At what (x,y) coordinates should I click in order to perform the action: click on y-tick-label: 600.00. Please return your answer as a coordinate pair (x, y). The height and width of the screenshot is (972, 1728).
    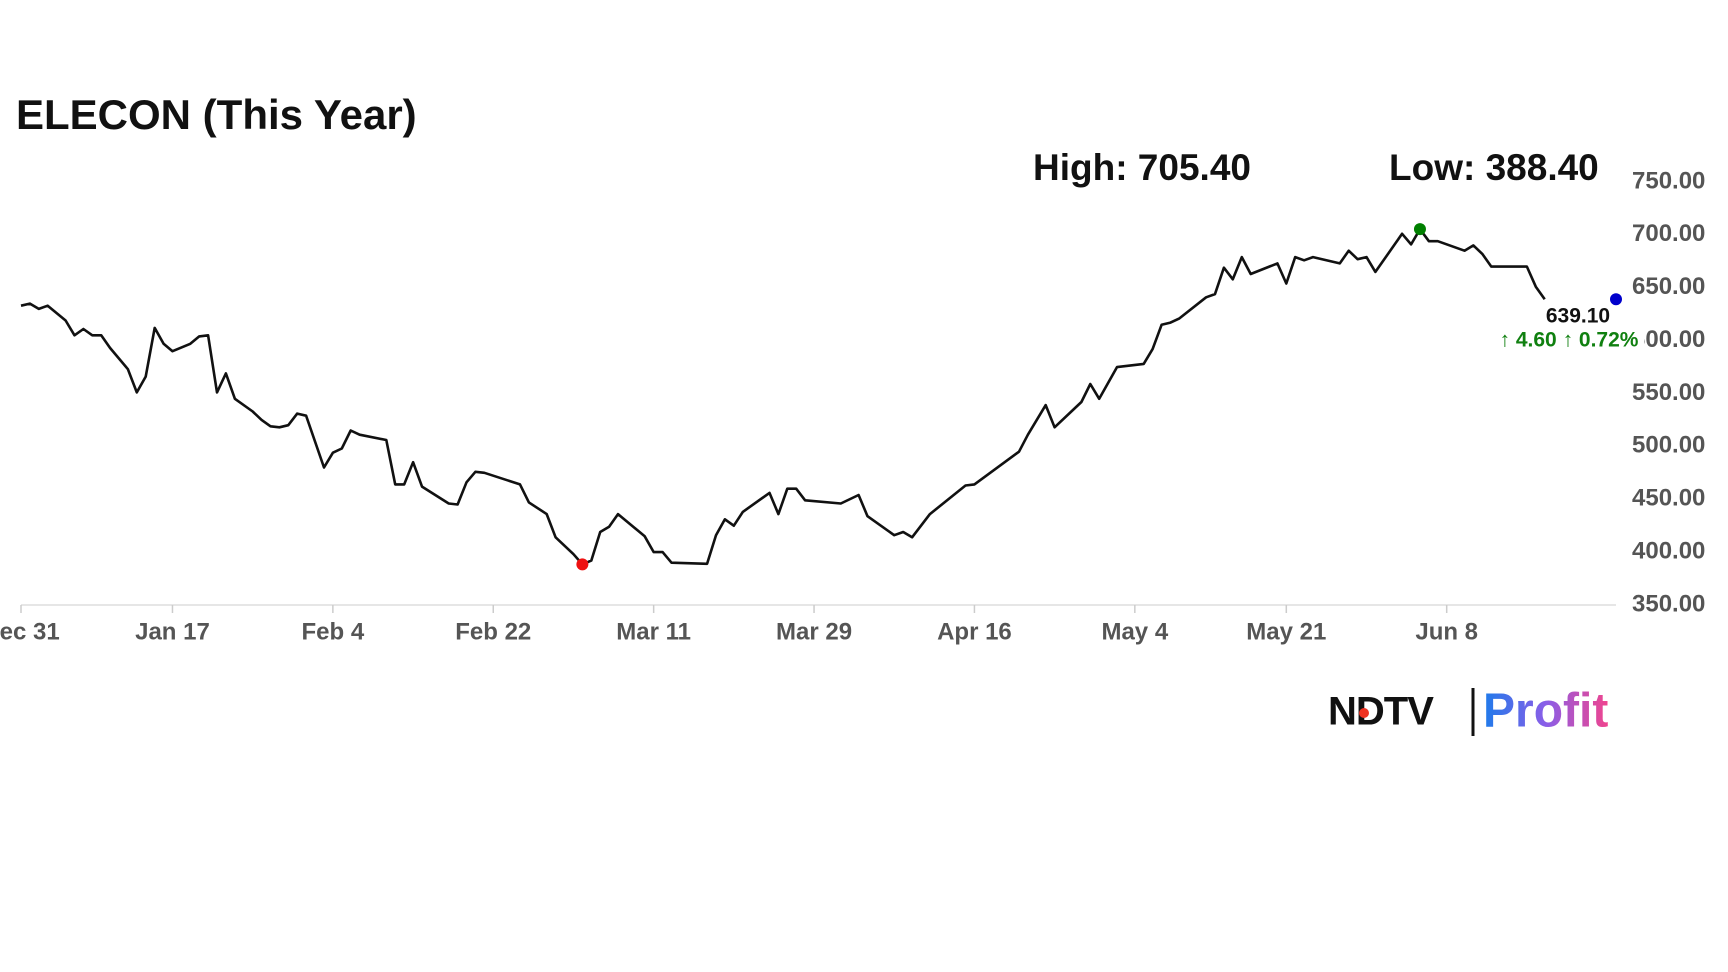
    Looking at the image, I should click on (1668, 339).